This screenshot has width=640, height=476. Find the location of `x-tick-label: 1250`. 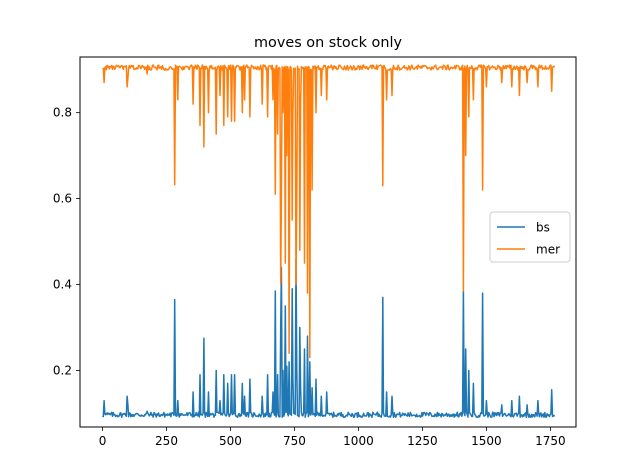

x-tick-label: 1250 is located at coordinates (422, 441).